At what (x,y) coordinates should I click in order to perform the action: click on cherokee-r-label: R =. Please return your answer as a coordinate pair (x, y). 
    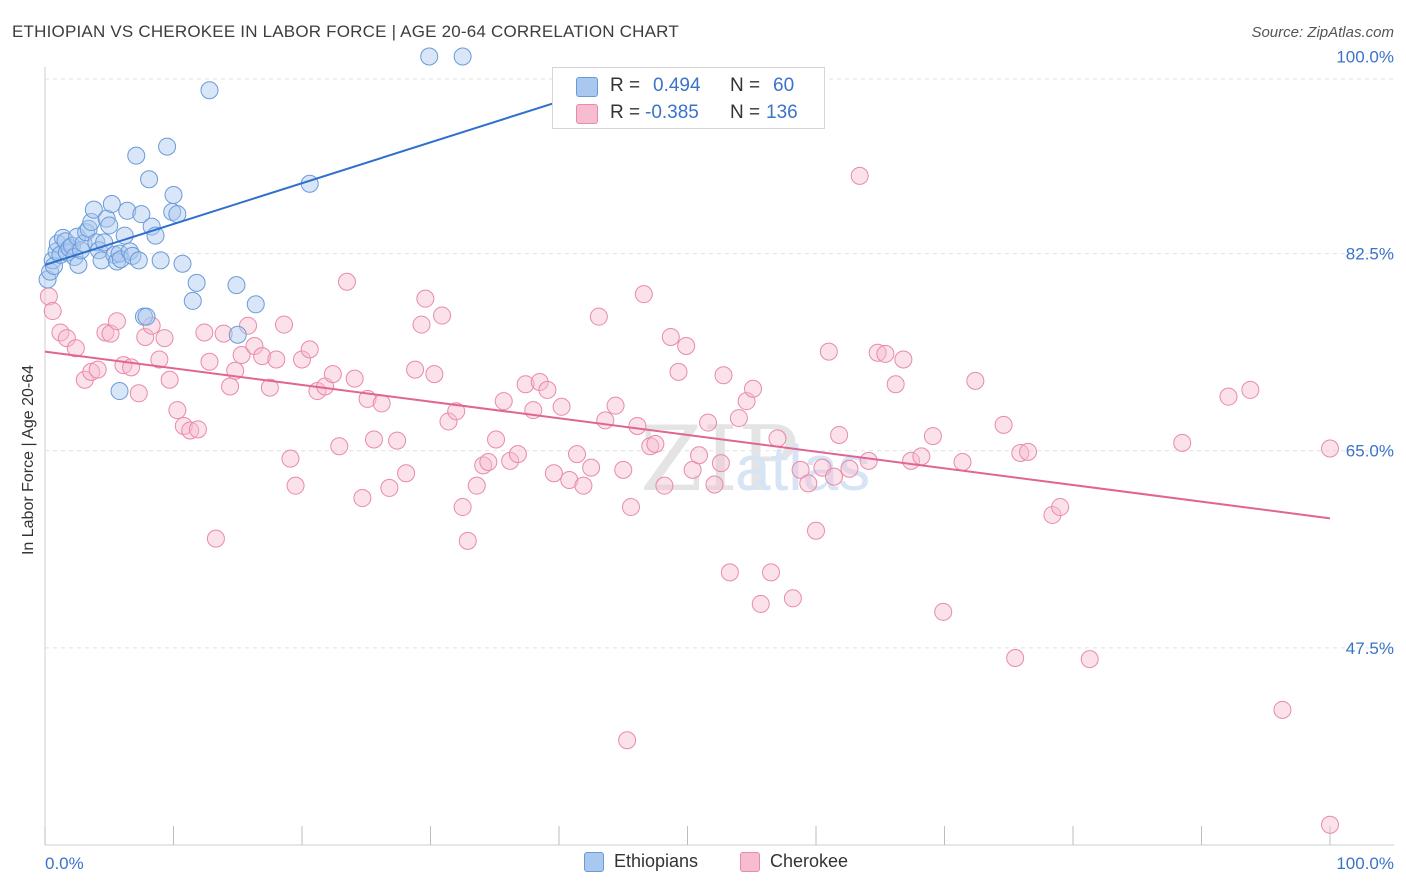
    Looking at the image, I should click on (625, 112).